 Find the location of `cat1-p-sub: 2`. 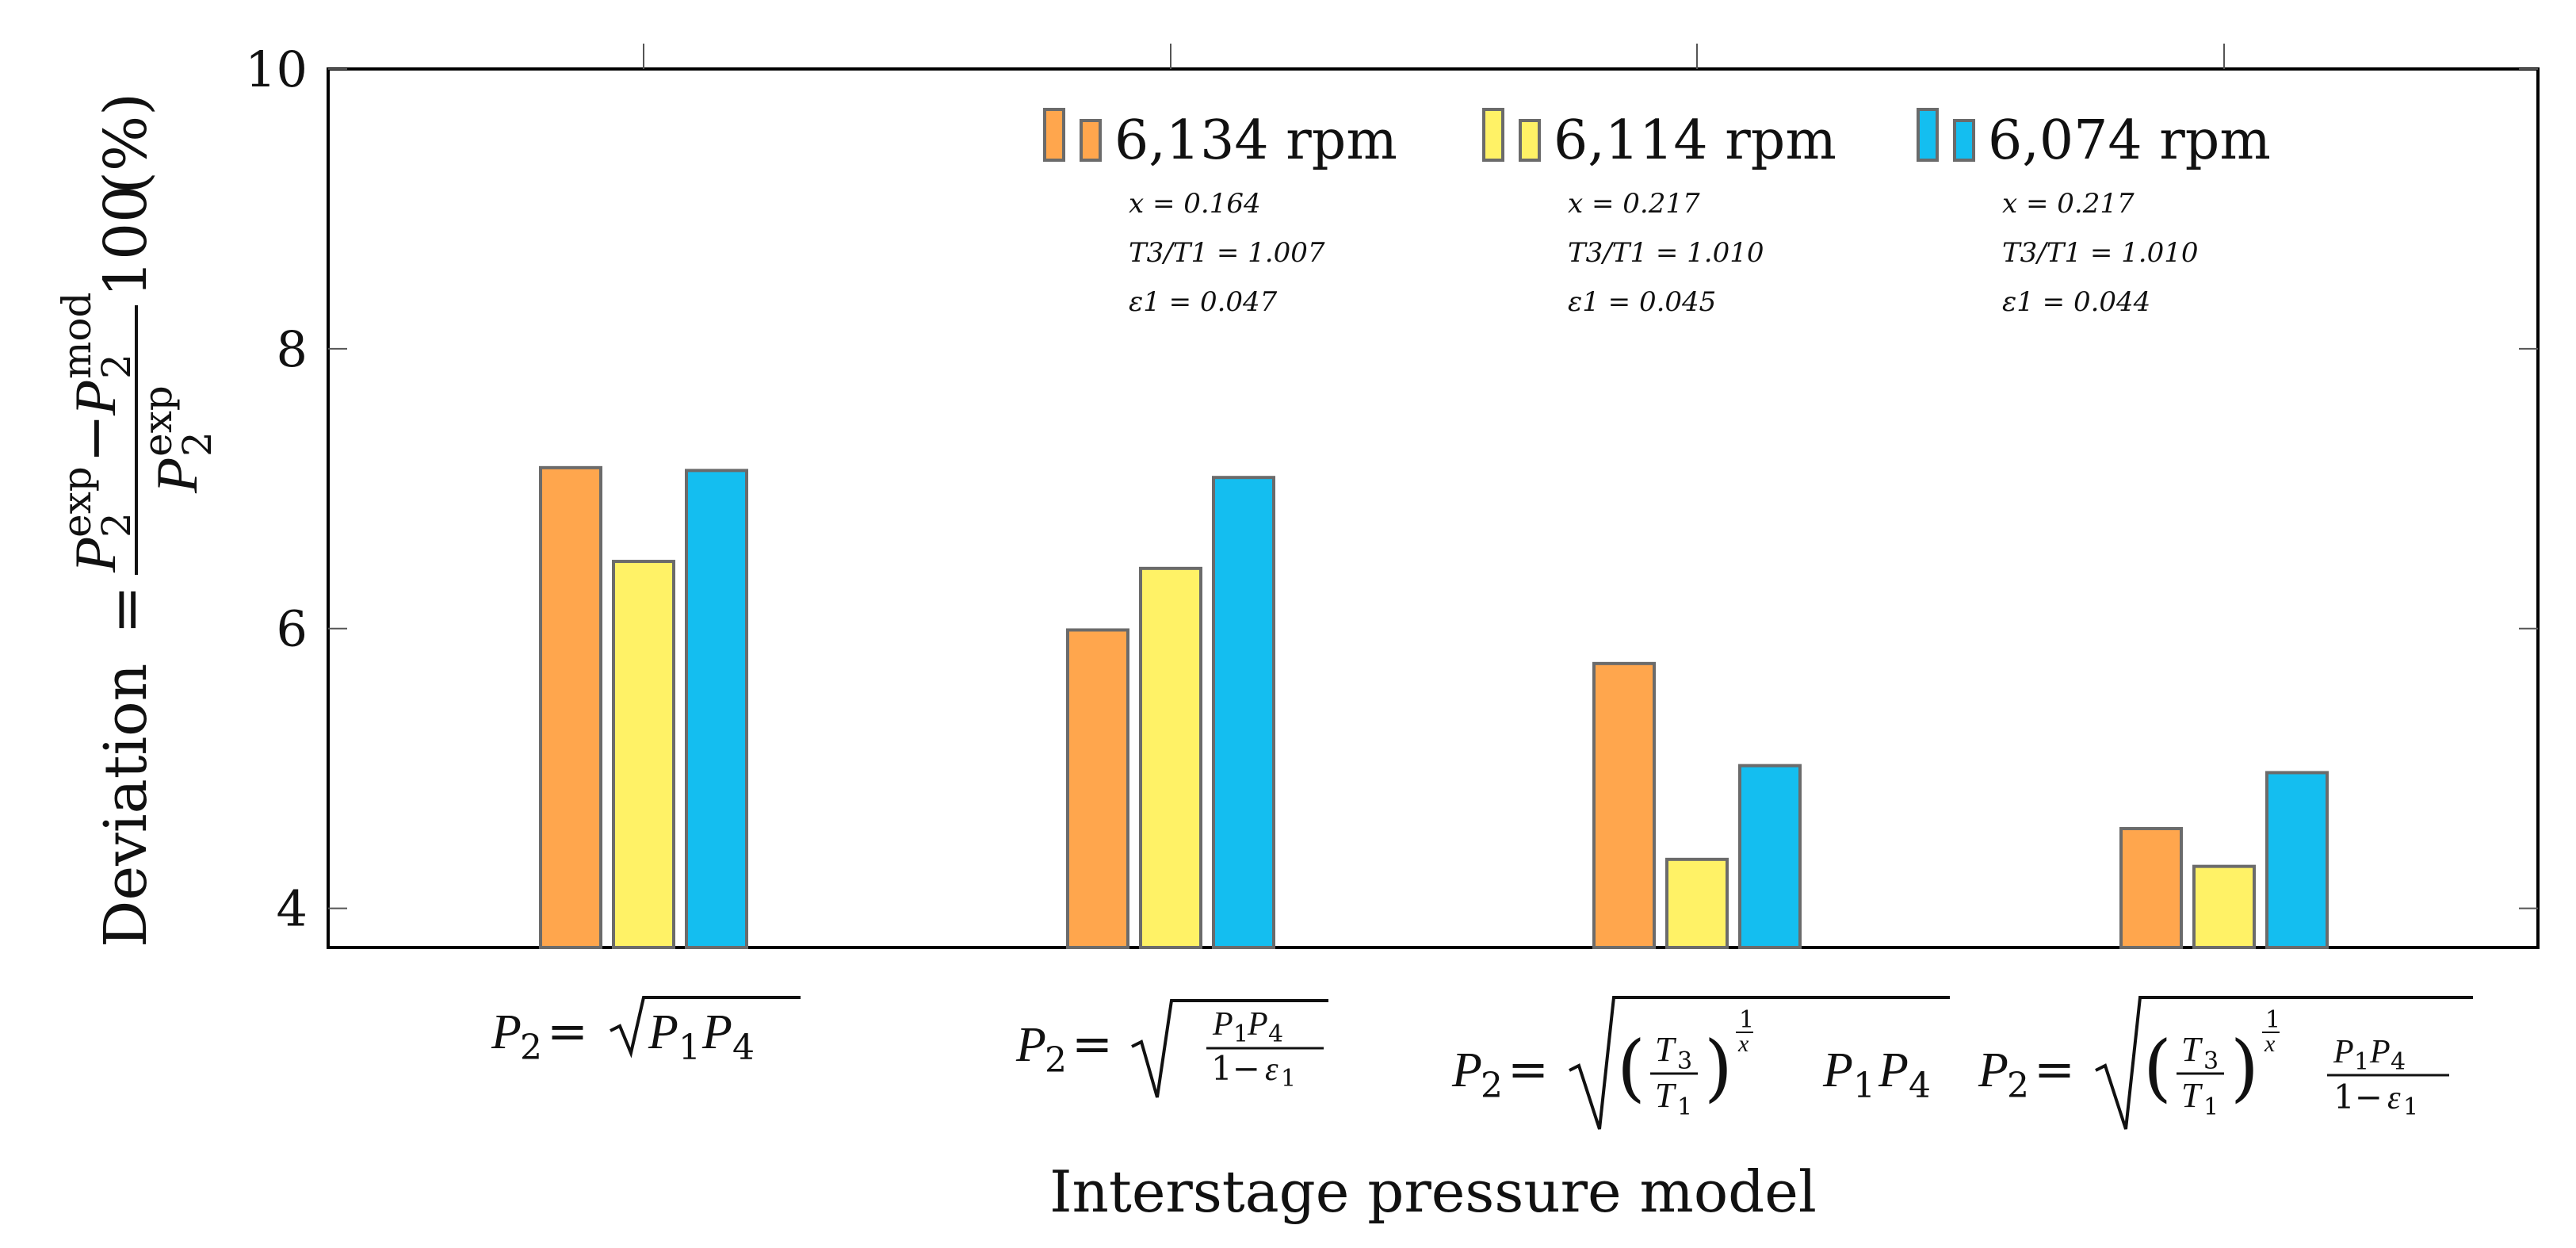

cat1-p-sub: 2 is located at coordinates (531, 1048).